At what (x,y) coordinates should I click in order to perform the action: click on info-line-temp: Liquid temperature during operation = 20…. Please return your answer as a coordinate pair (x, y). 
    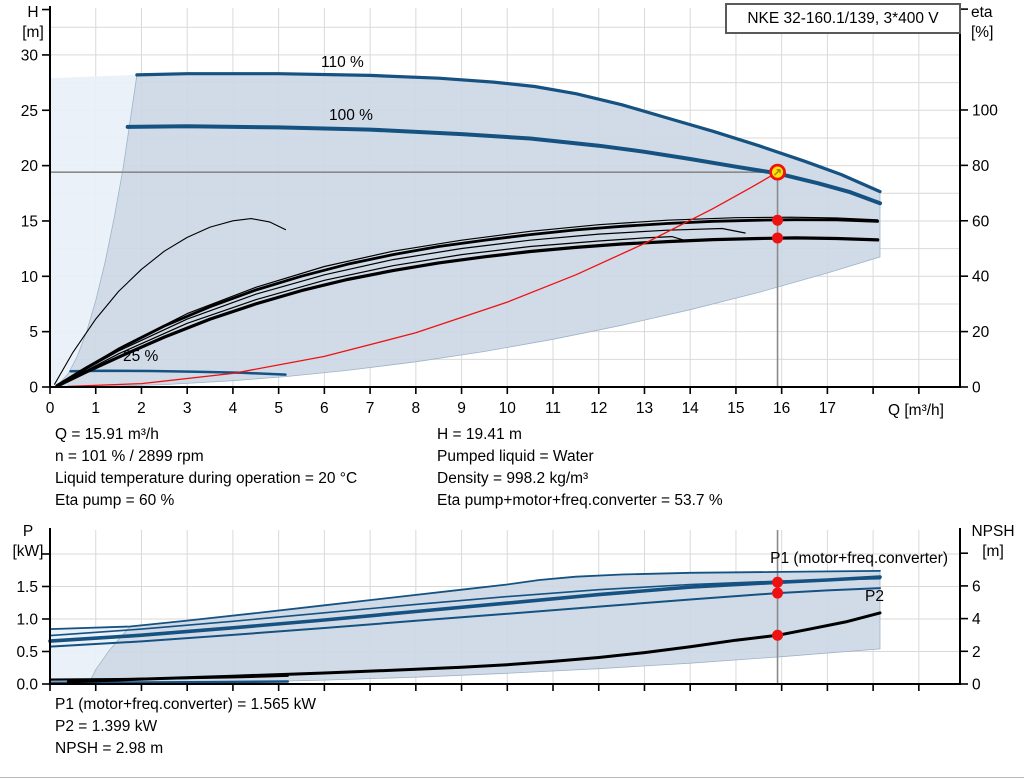
    Looking at the image, I should click on (206, 478).